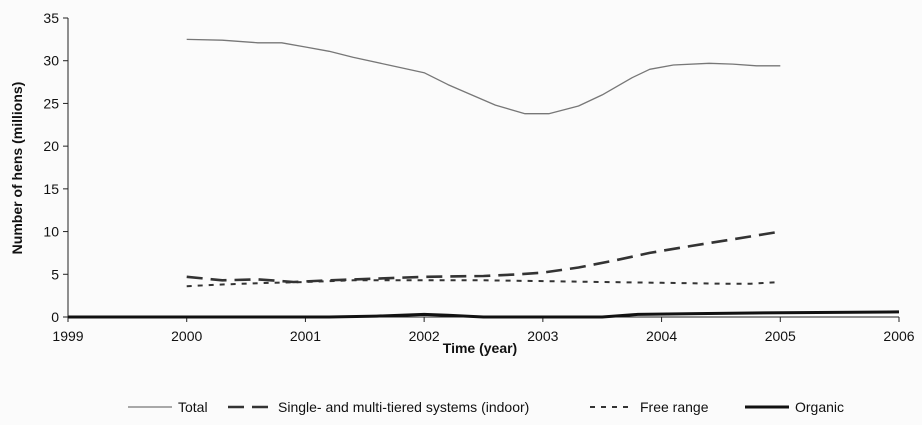 The width and height of the screenshot is (922, 425). I want to click on x-tick-label: 2003, so click(542, 336).